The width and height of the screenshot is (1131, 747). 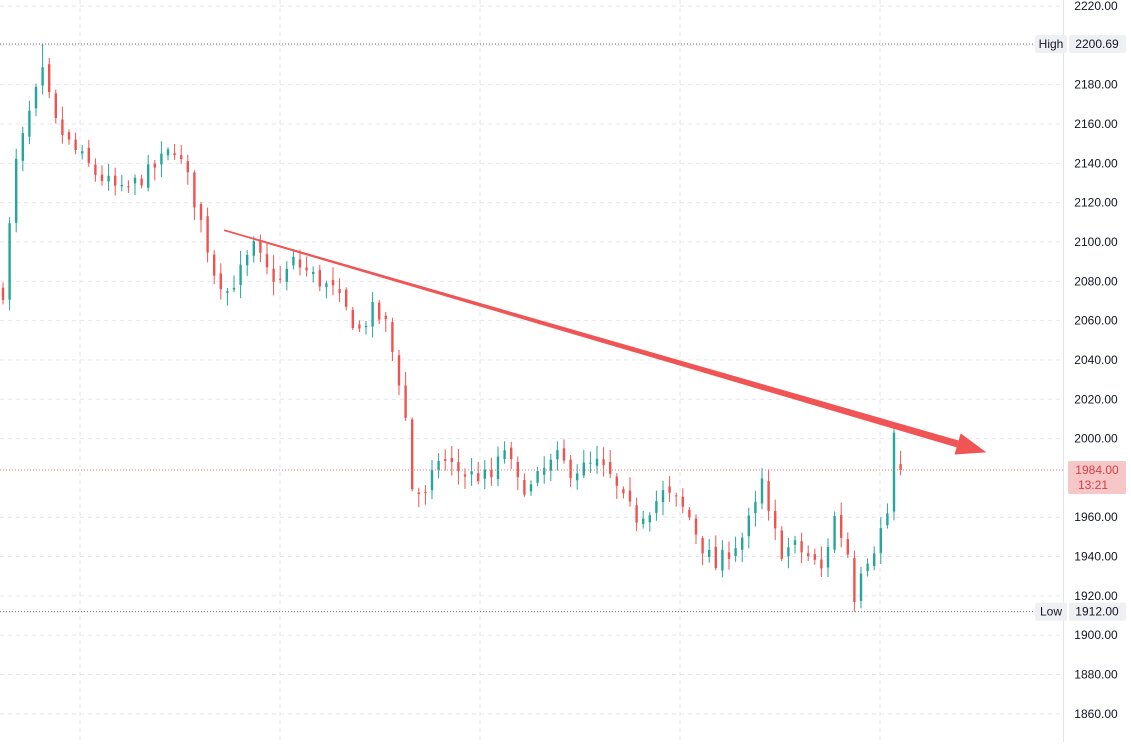 What do you see at coordinates (1097, 612) in the screenshot?
I see `low-value: 1912.00` at bounding box center [1097, 612].